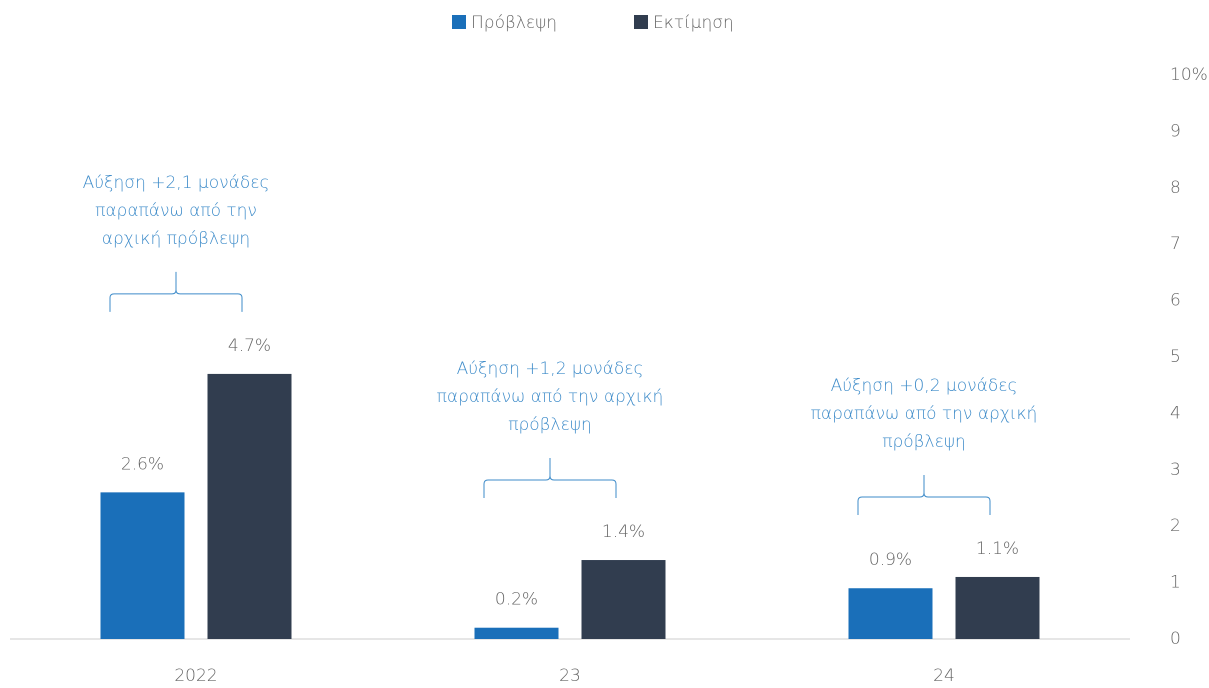 This screenshot has height=688, width=1209. I want to click on annotation: Αύξηση +0,2 μονάδες, so click(924, 386).